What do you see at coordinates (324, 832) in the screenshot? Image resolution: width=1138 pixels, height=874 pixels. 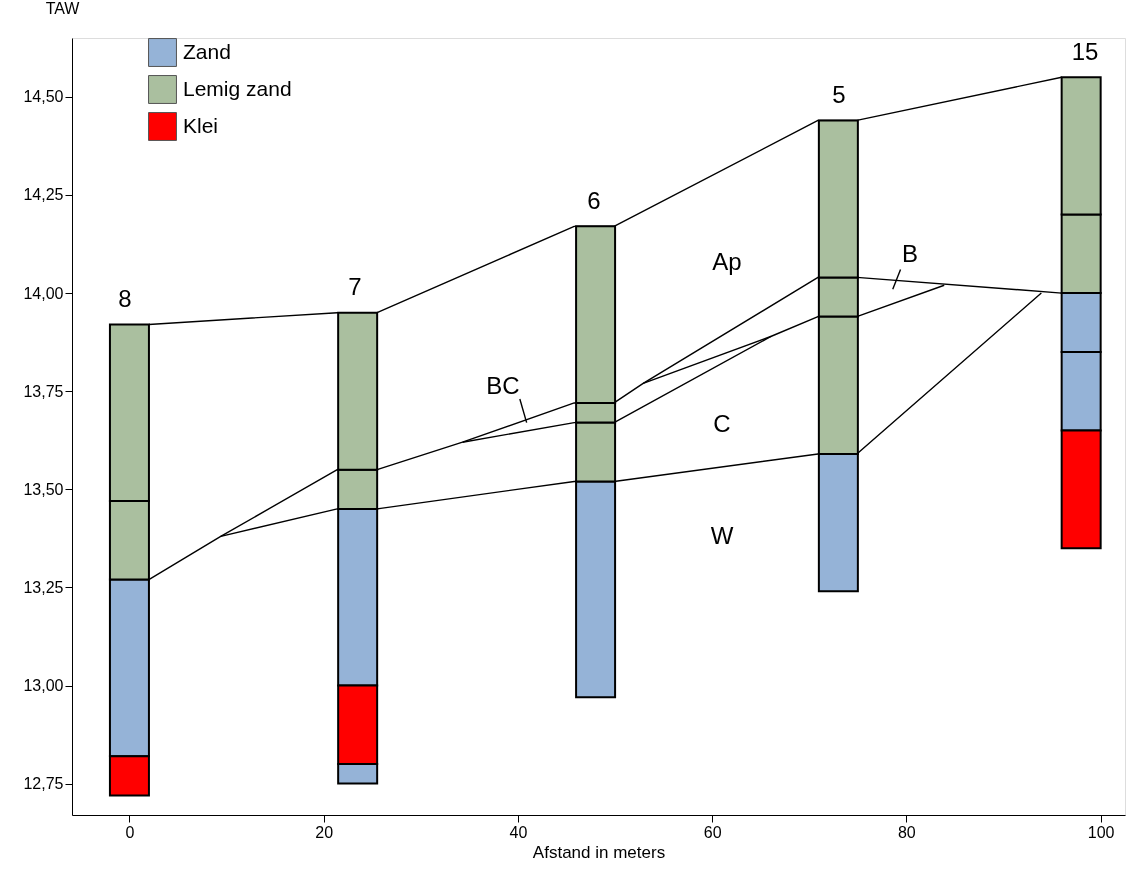 I see `x-tick-label: 20` at bounding box center [324, 832].